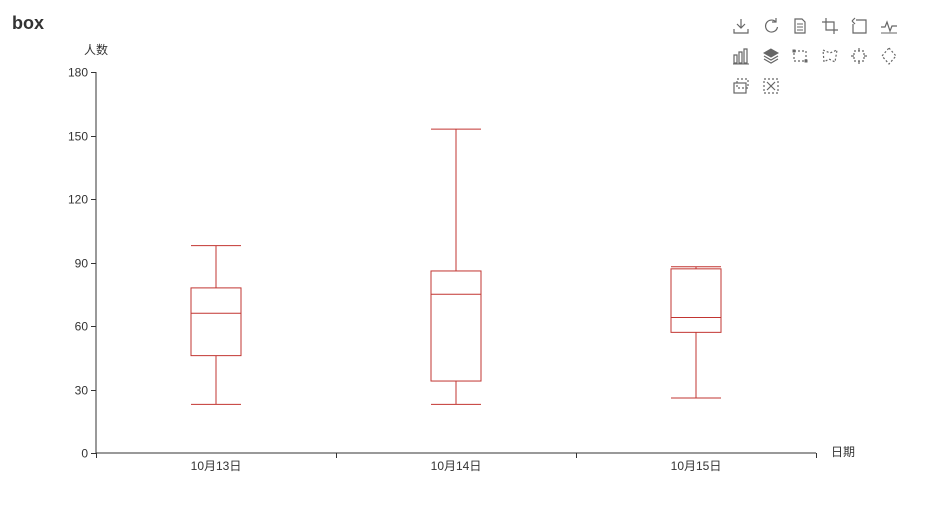  I want to click on bar-chart-button, so click(741, 56).